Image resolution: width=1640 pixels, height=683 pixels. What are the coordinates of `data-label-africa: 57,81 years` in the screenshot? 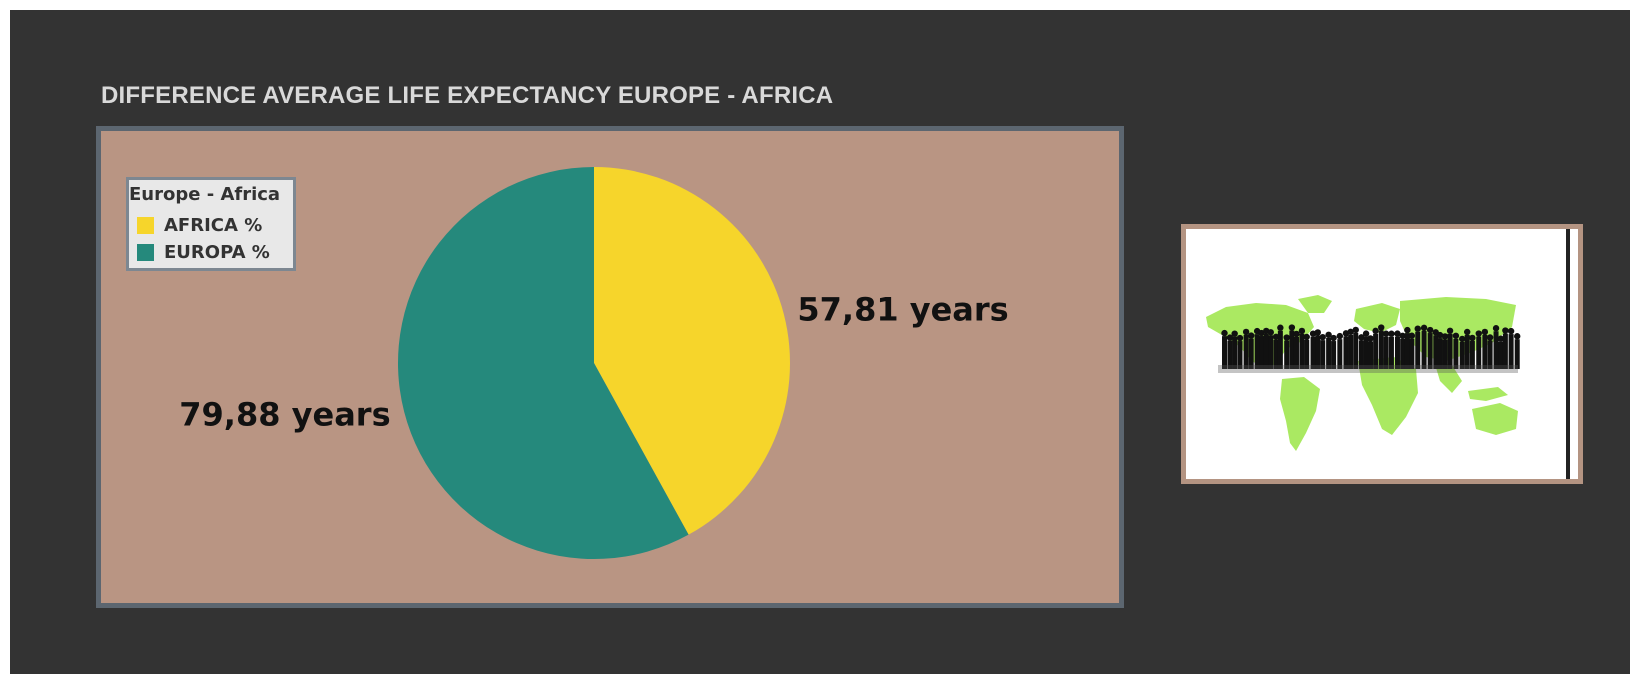 It's located at (902, 310).